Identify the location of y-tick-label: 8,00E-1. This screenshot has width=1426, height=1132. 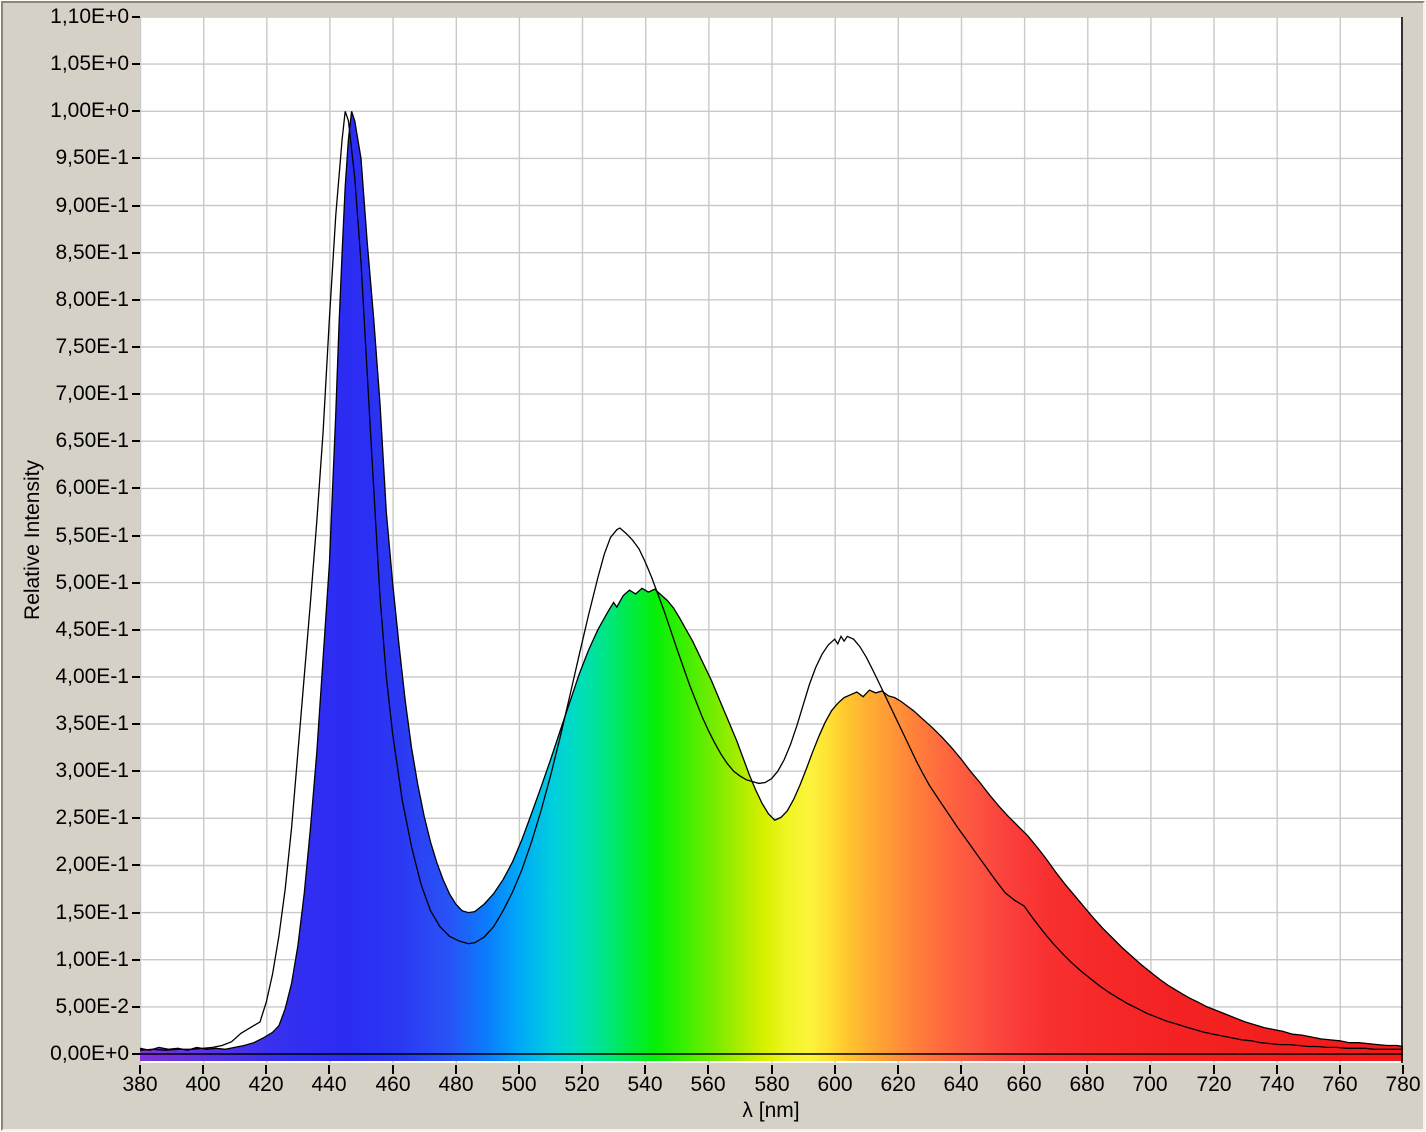
(92, 299).